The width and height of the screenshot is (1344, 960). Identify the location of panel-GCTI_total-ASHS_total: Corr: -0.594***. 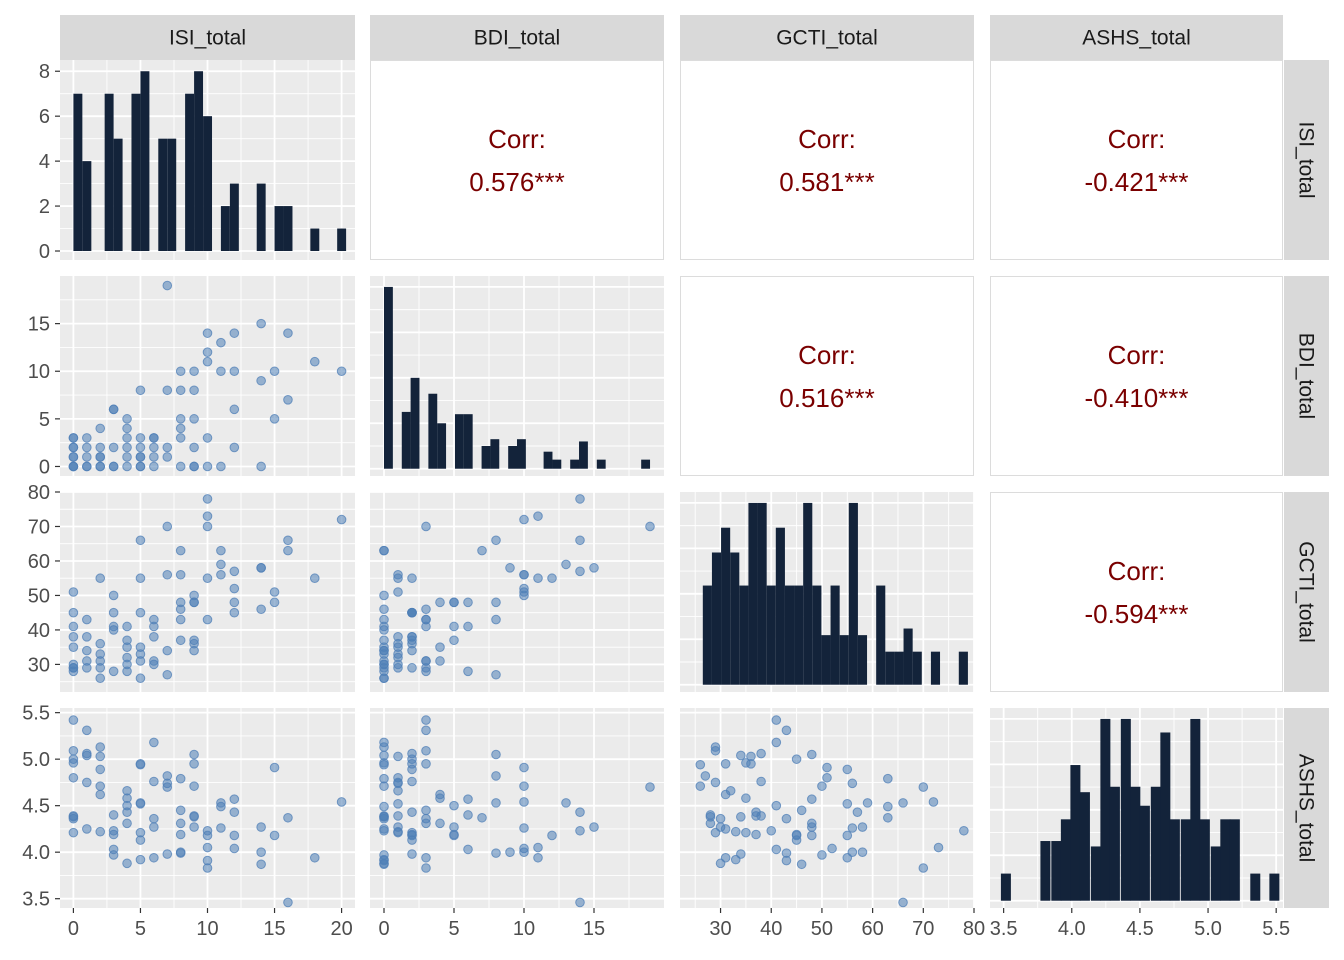
(1136, 592).